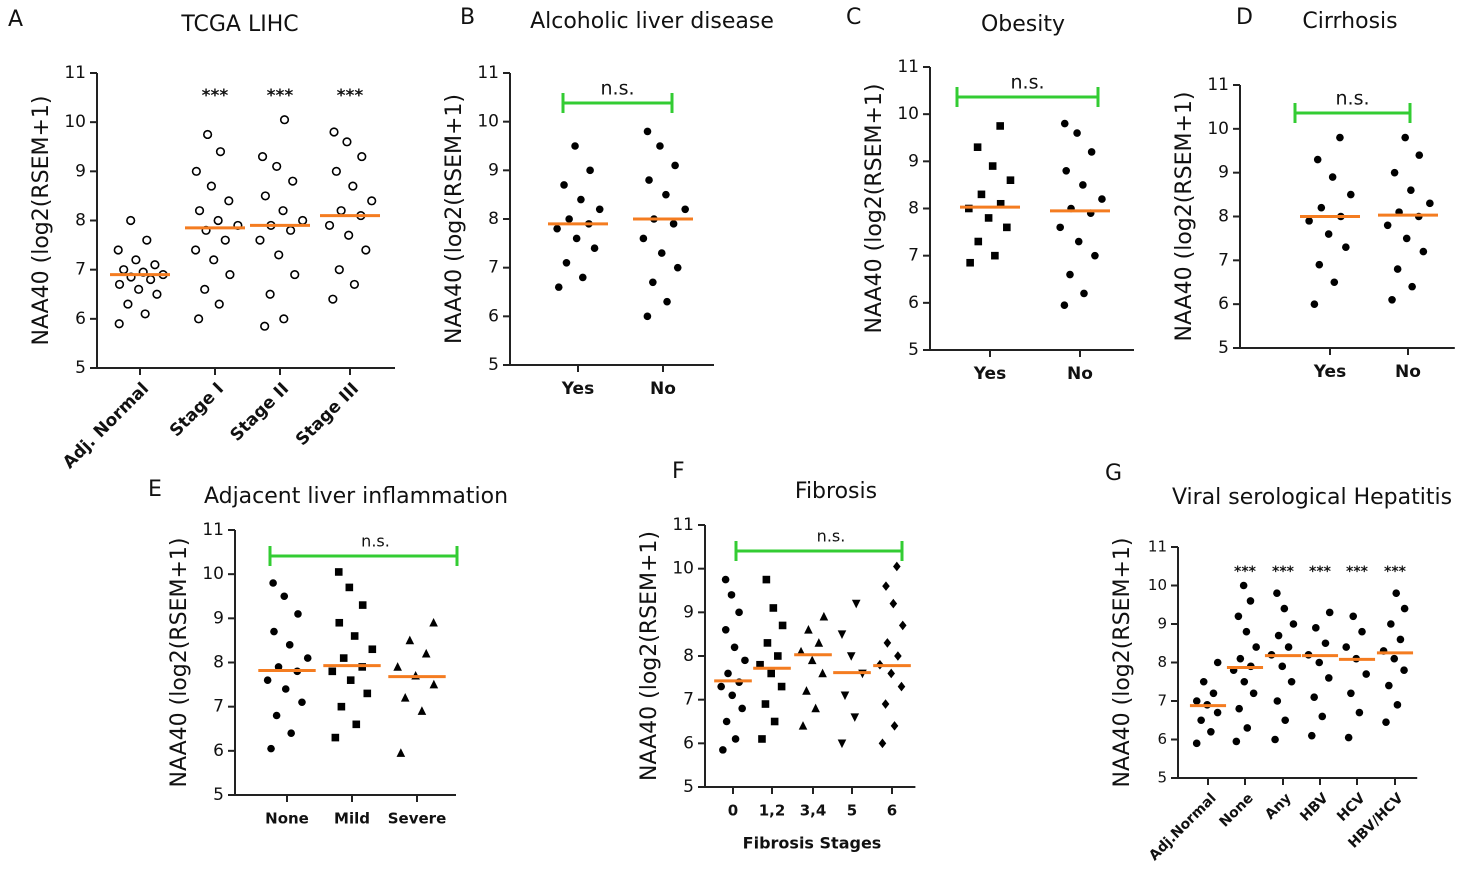 Image resolution: width=1464 pixels, height=874 pixels. Describe the element at coordinates (813, 811) in the screenshot. I see `x-tick-label: 3,4` at that location.